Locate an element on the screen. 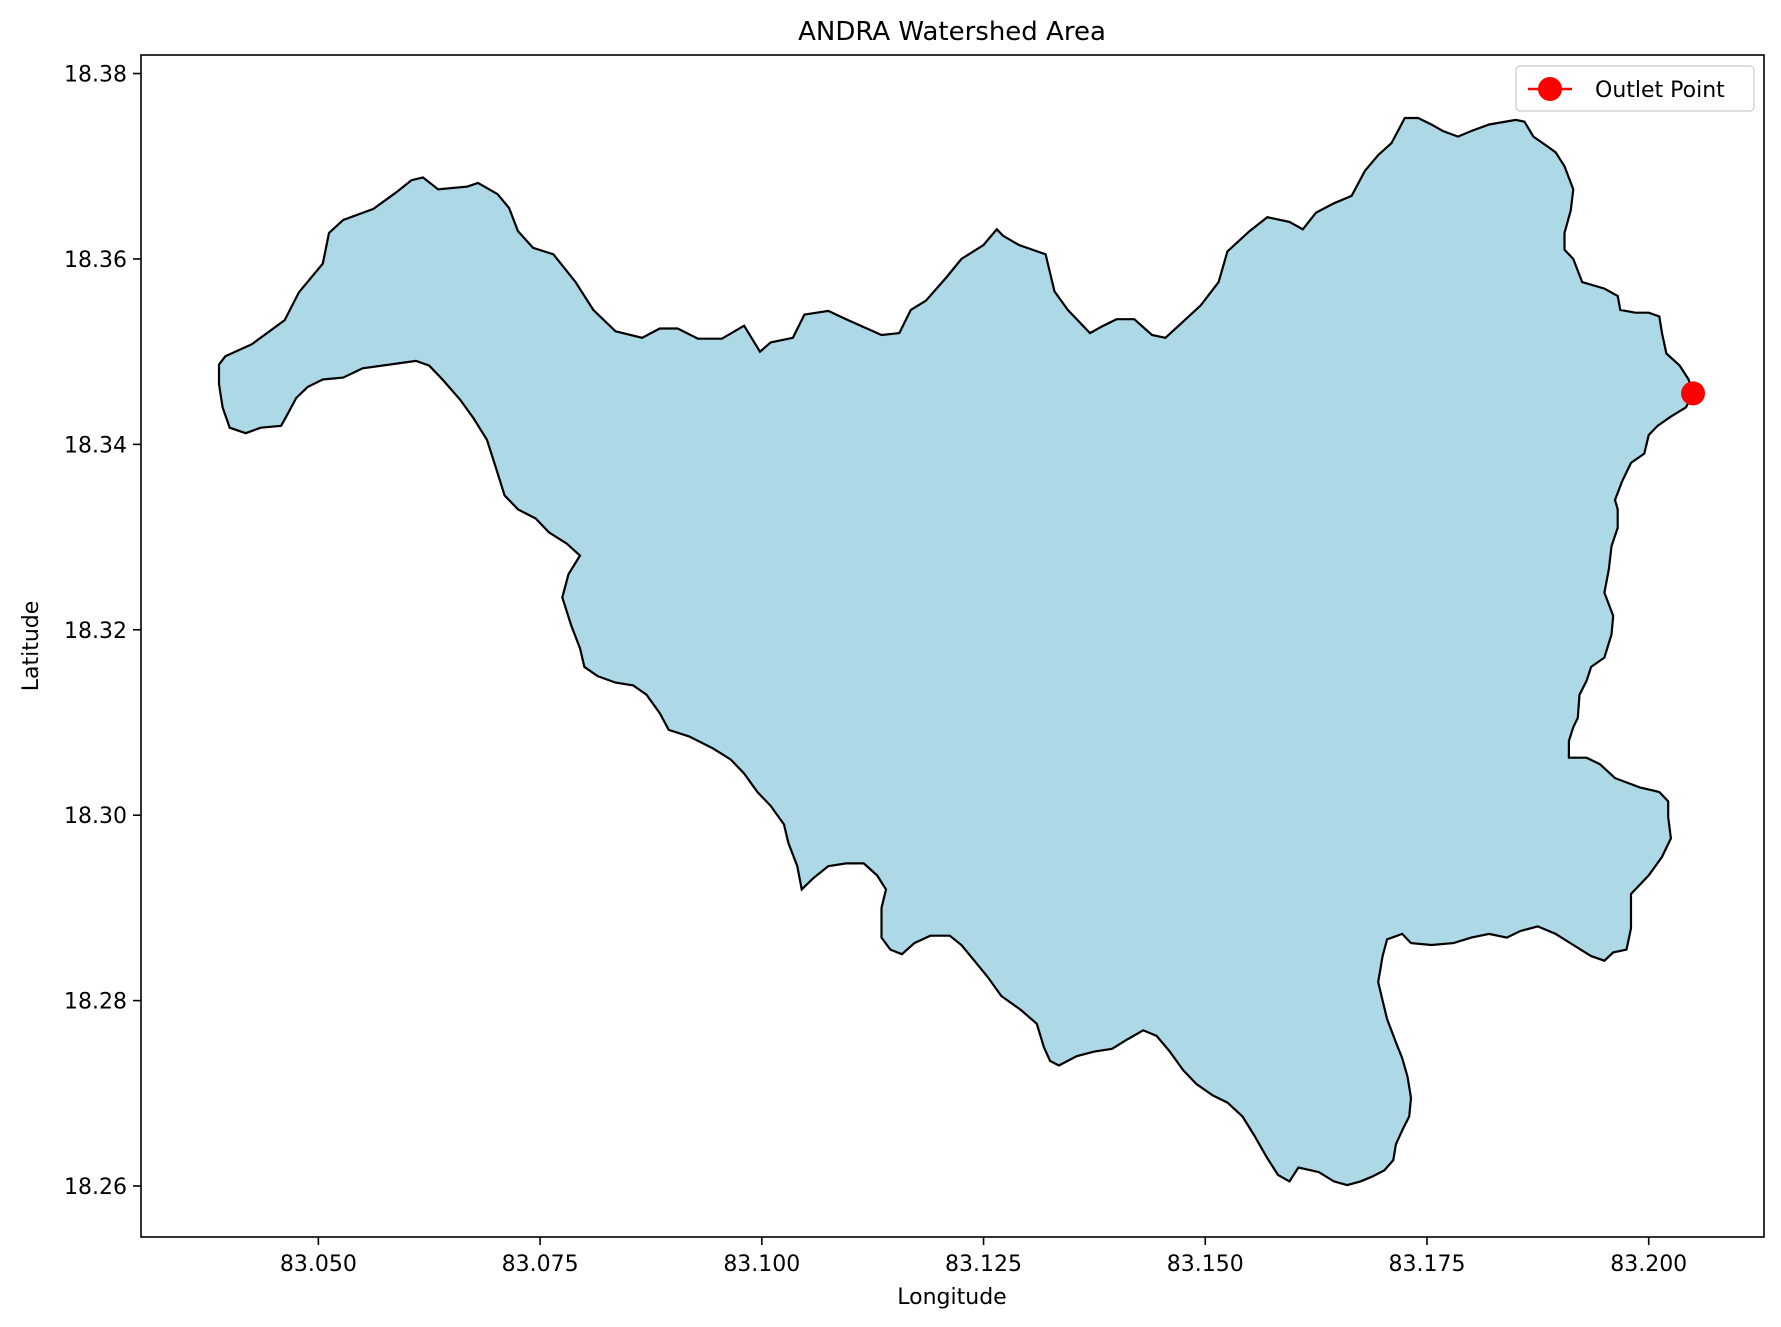  outlet-point-marker is located at coordinates (1693, 393).